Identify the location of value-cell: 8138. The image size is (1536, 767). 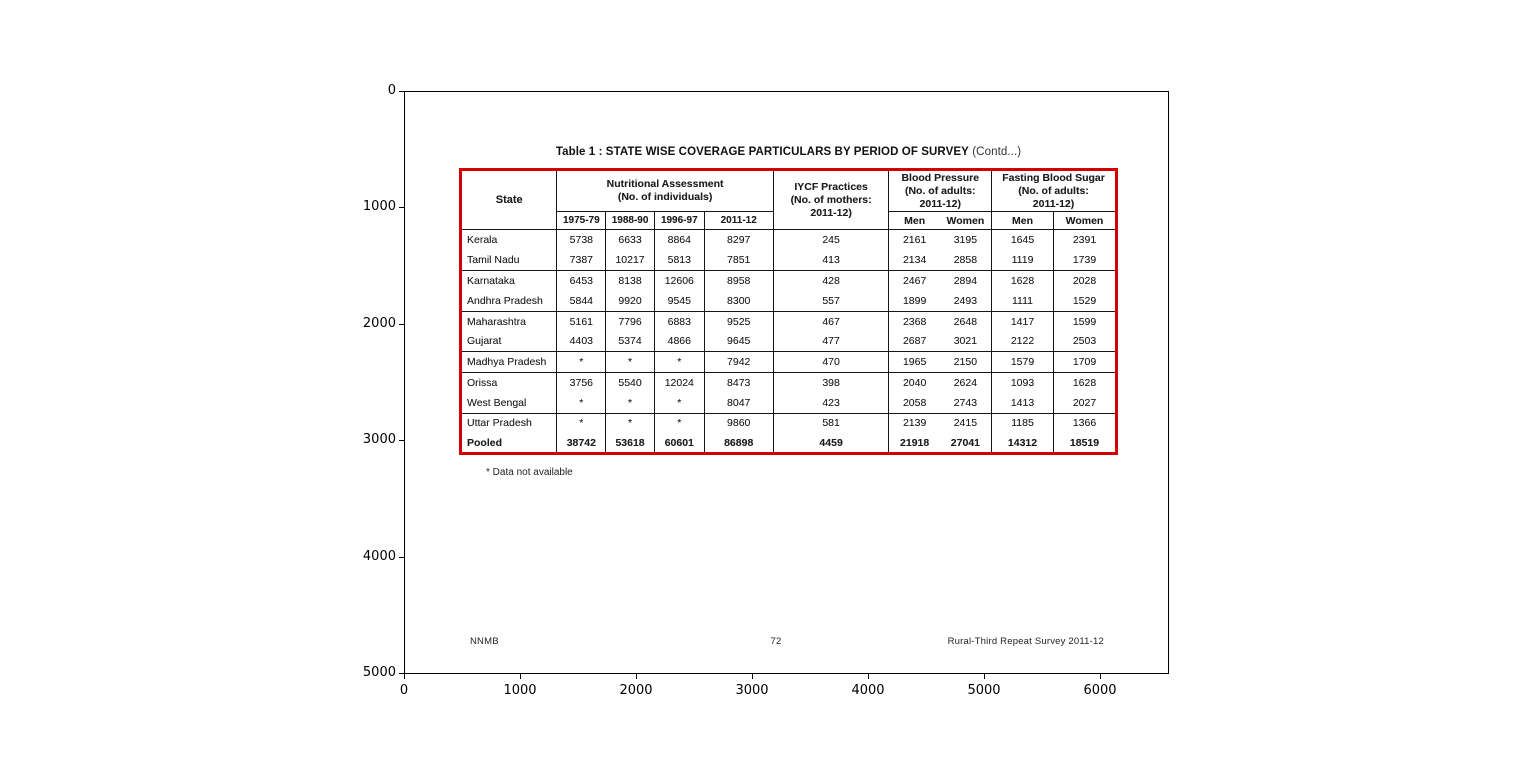
(630, 280).